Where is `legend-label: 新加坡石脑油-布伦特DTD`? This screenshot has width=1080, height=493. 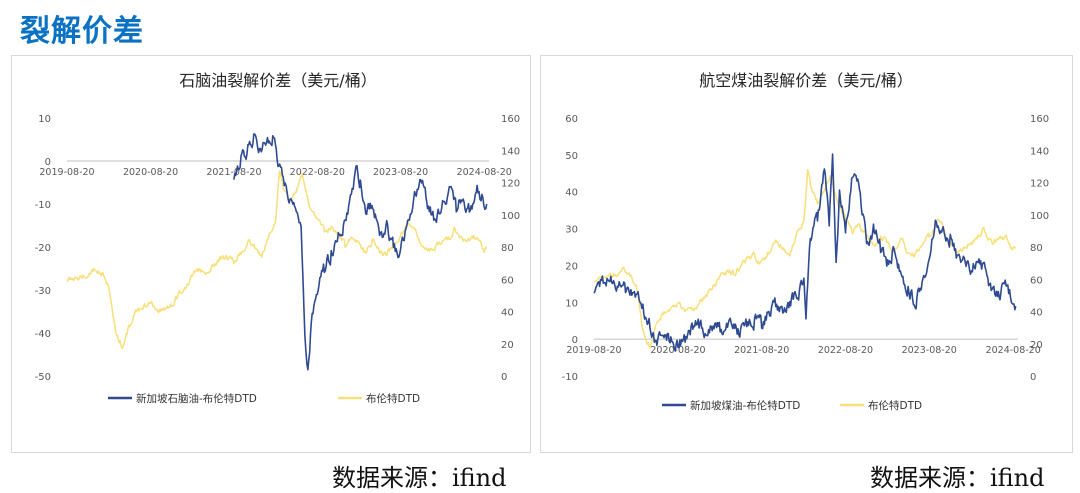
legend-label: 新加坡石脑油-布伦特DTD is located at coordinates (196, 398).